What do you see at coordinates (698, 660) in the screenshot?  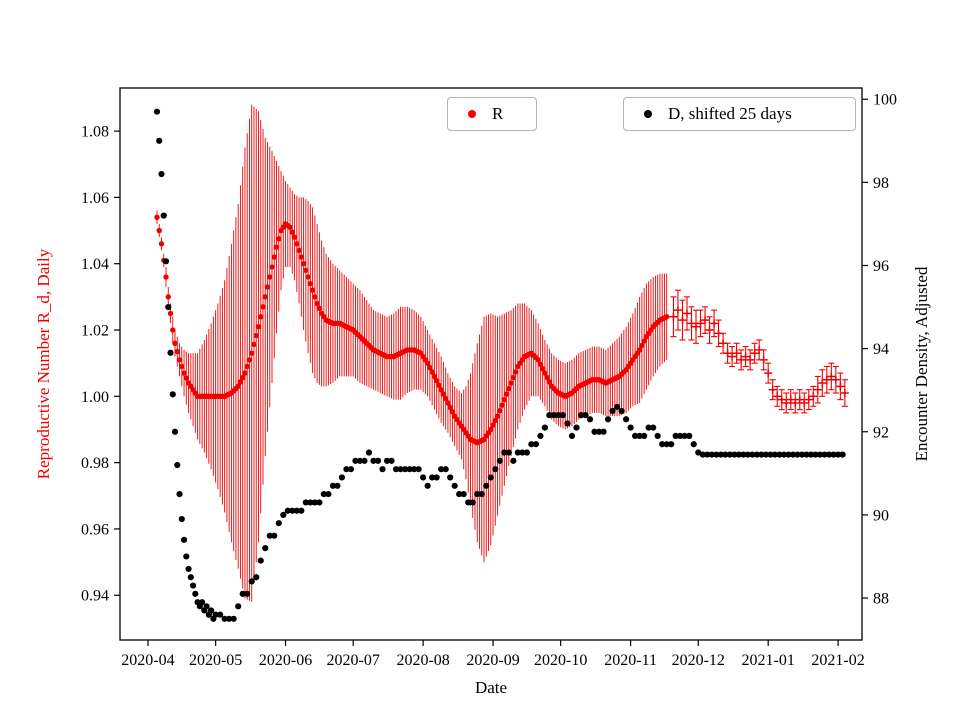 I see `x-tick-label: 2020-12` at bounding box center [698, 660].